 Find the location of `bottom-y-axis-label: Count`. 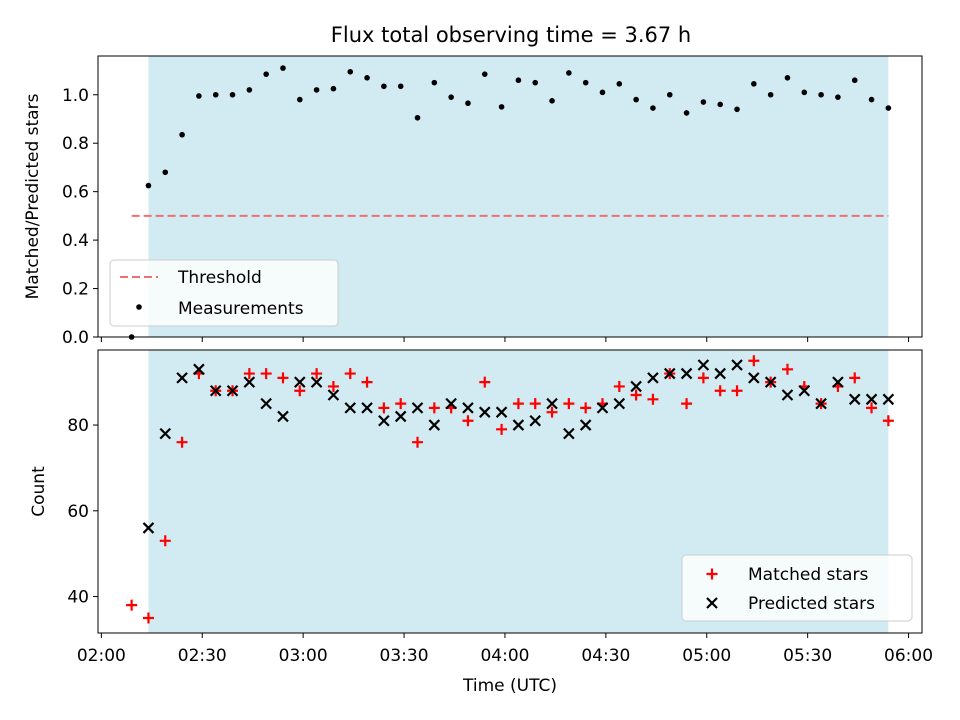

bottom-y-axis-label: Count is located at coordinates (39, 491).